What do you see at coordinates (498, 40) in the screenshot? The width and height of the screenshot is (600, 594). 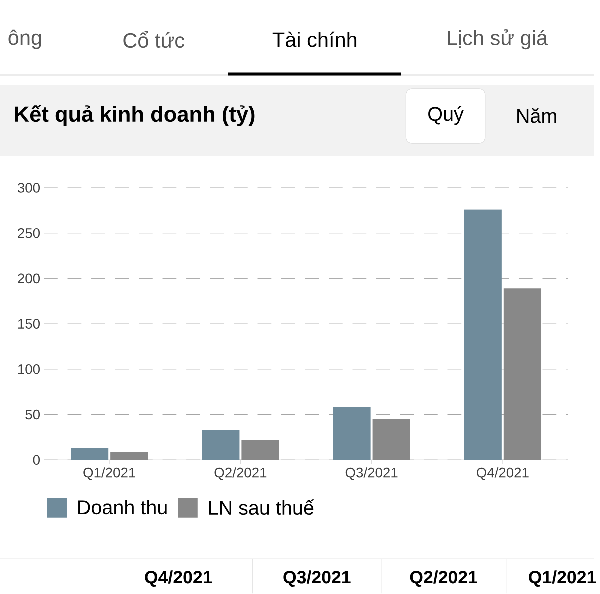 I see `text: Lịch sử giá` at bounding box center [498, 40].